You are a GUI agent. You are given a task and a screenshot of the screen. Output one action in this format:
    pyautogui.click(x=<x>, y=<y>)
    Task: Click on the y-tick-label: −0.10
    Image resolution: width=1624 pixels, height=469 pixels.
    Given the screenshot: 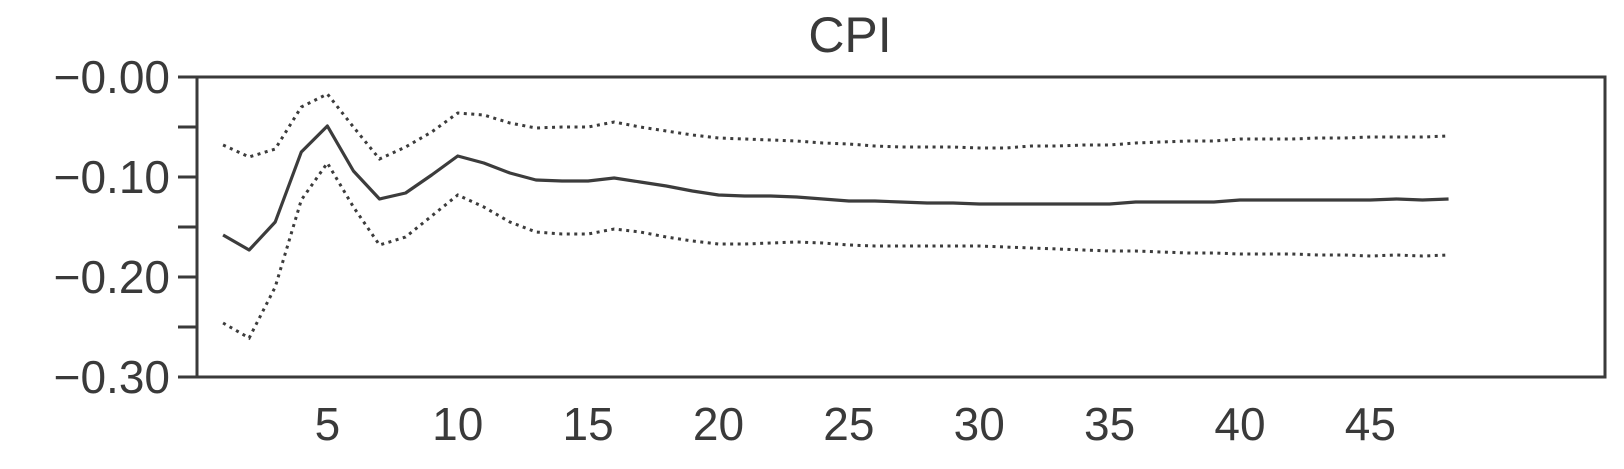 What is the action you would take?
    pyautogui.click(x=112, y=177)
    